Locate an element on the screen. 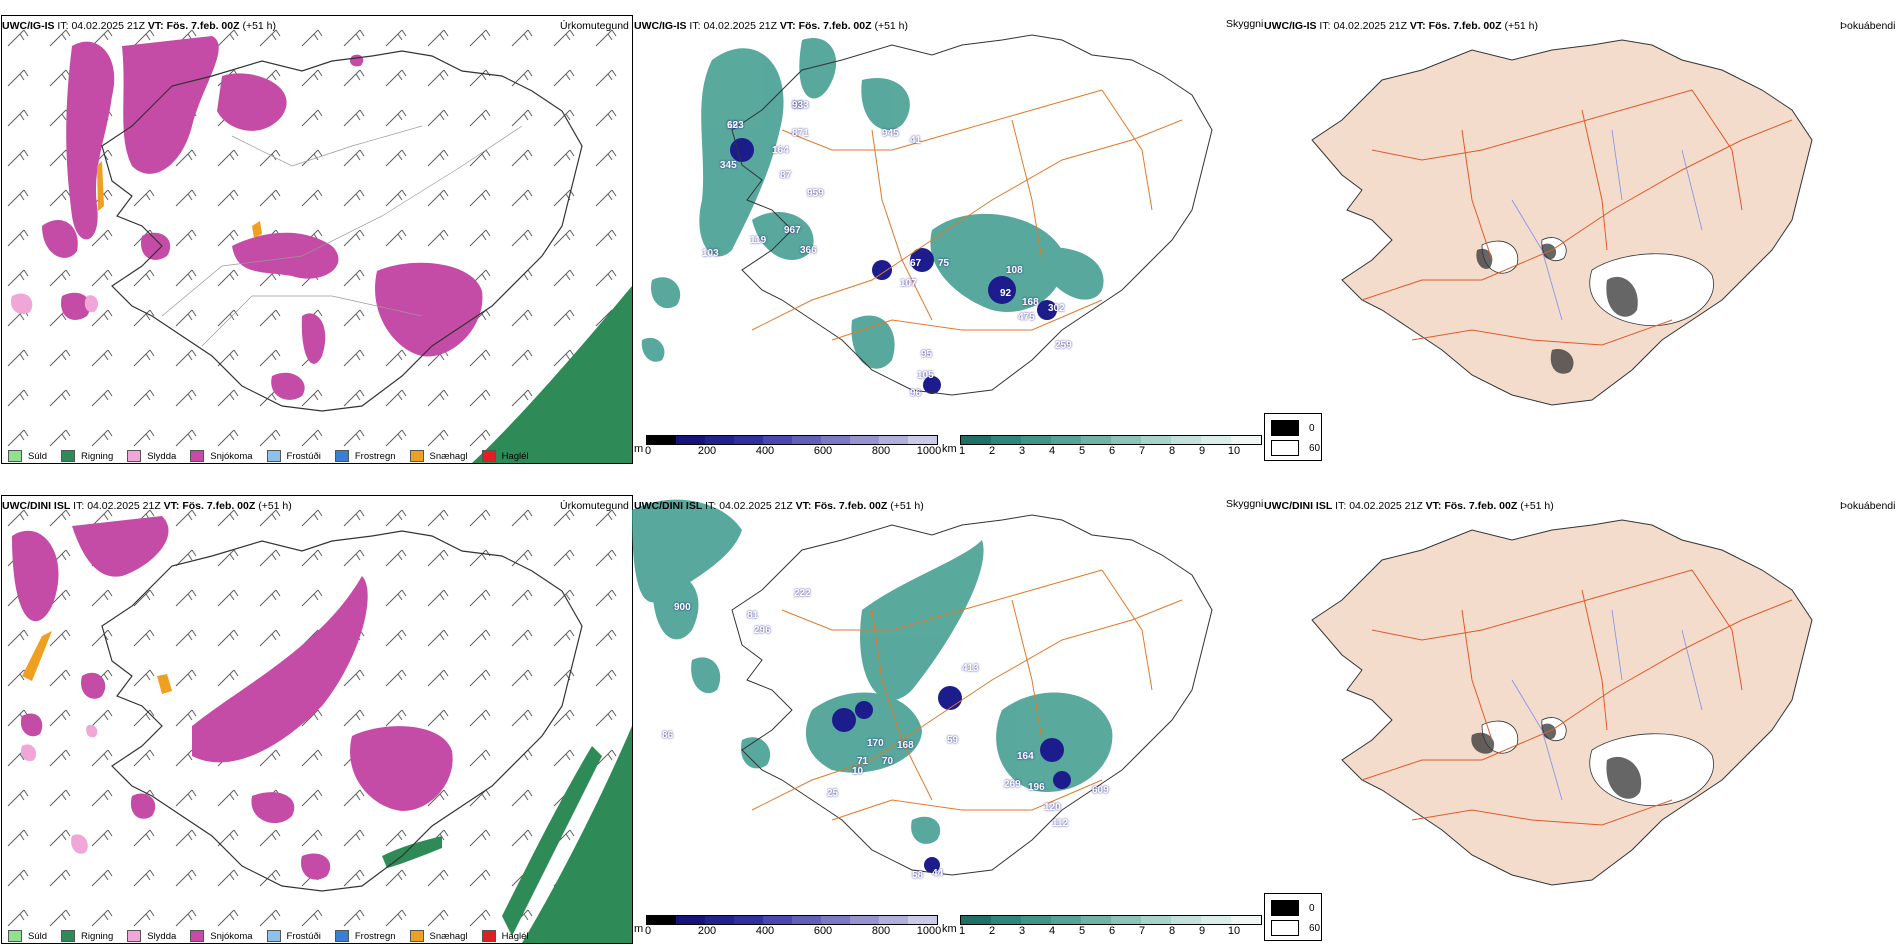 Image resolution: width=1900 pixels, height=950 pixels. cloud-panel-title: Skyggni is located at coordinates (1245, 504).